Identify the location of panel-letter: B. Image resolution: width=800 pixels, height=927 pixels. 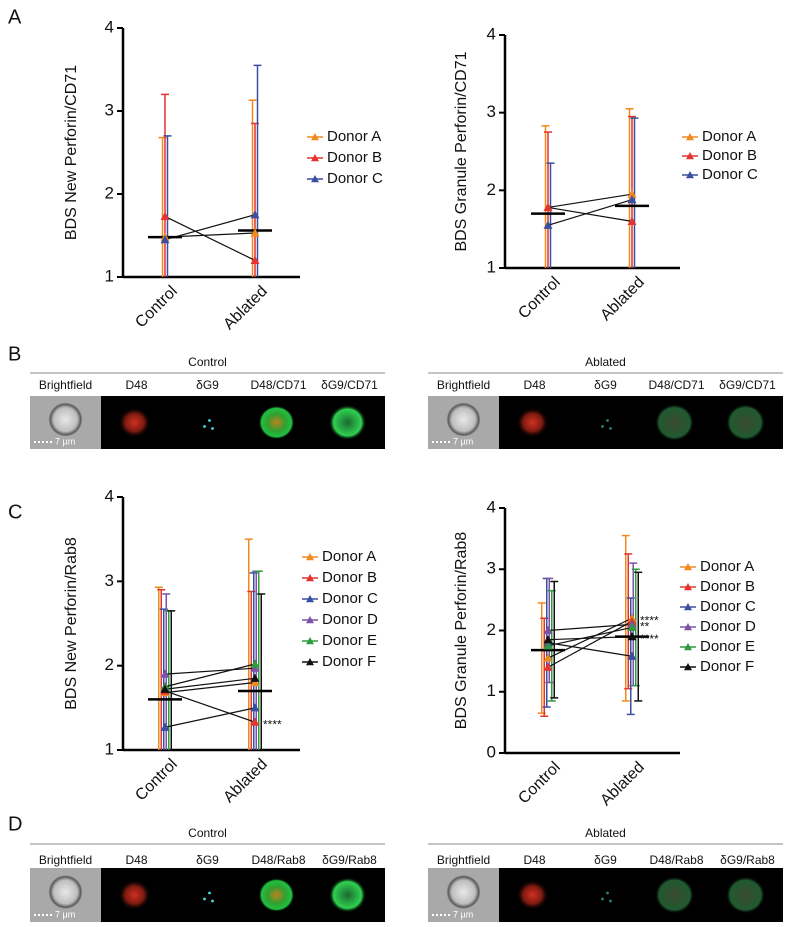
(14, 354).